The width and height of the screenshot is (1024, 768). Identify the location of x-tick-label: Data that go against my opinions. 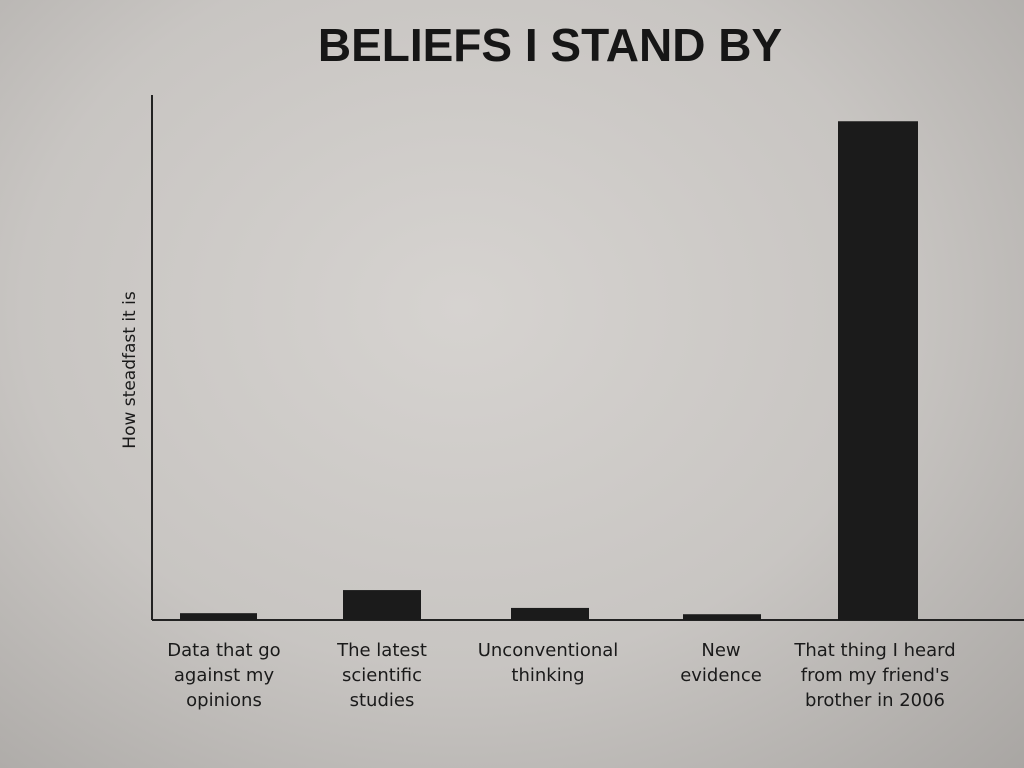
(224, 675).